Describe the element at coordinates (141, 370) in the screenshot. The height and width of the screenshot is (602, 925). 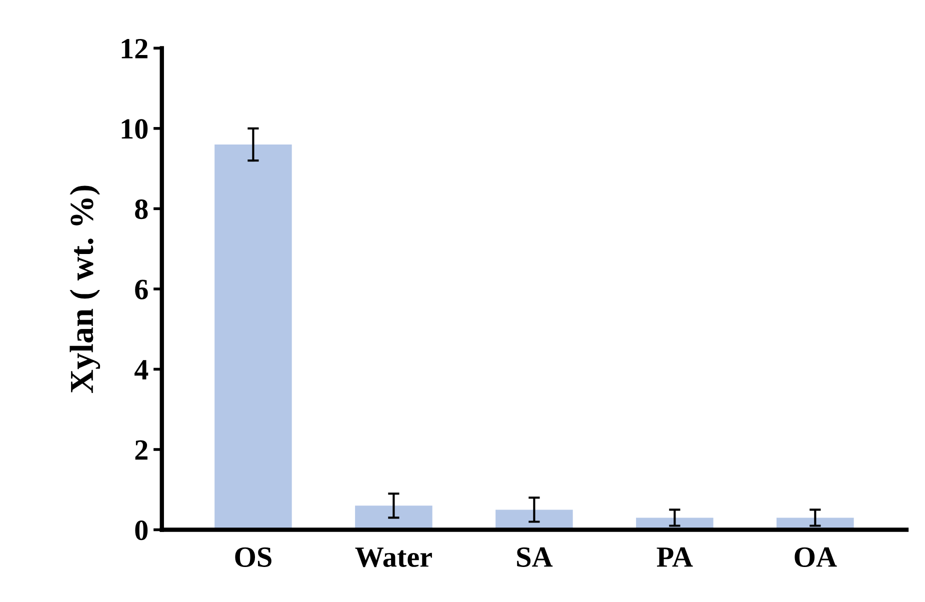
I see `y-tick-label: 4` at that location.